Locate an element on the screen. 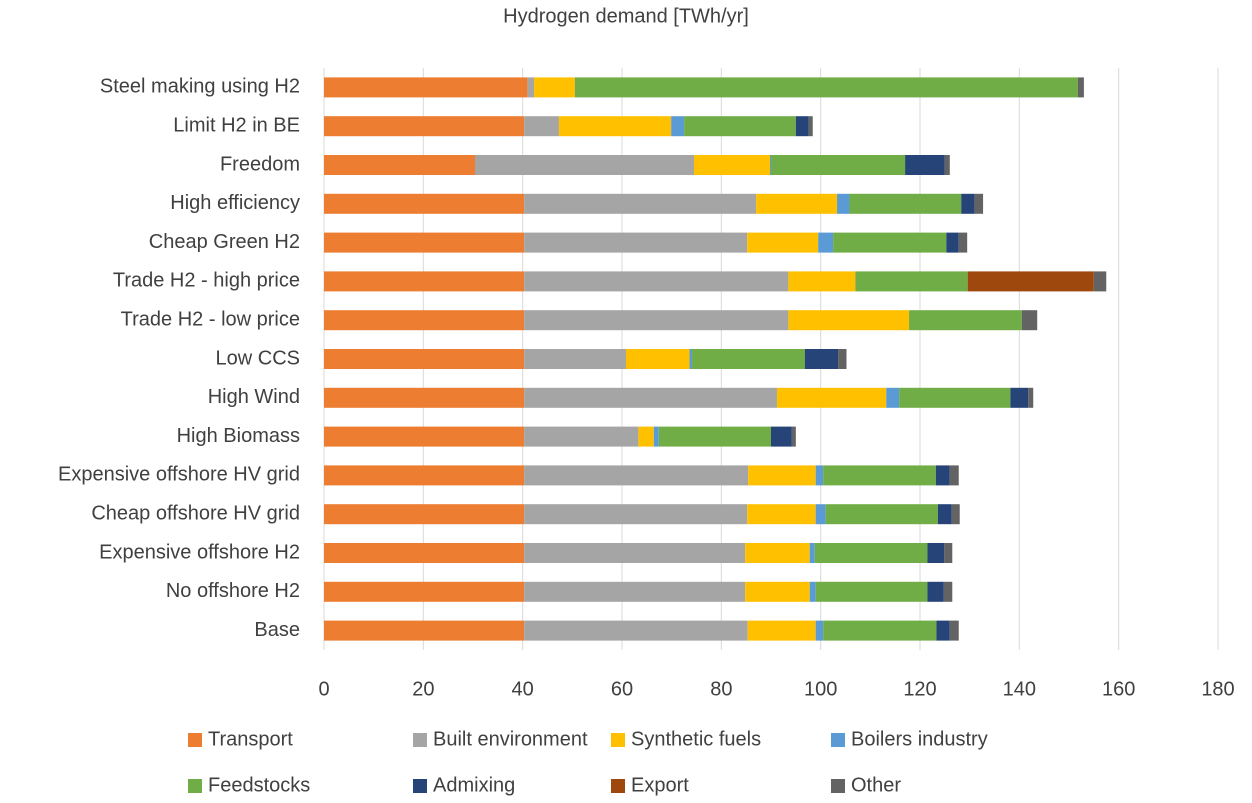 The height and width of the screenshot is (803, 1252). x-tick-label: 100 is located at coordinates (820, 689).